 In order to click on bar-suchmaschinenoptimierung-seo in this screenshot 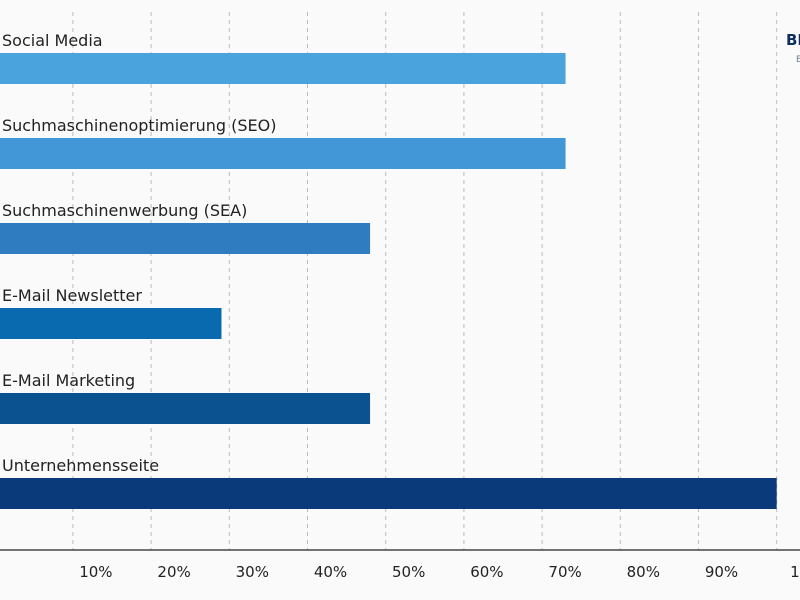, I will do `click(283, 153)`.